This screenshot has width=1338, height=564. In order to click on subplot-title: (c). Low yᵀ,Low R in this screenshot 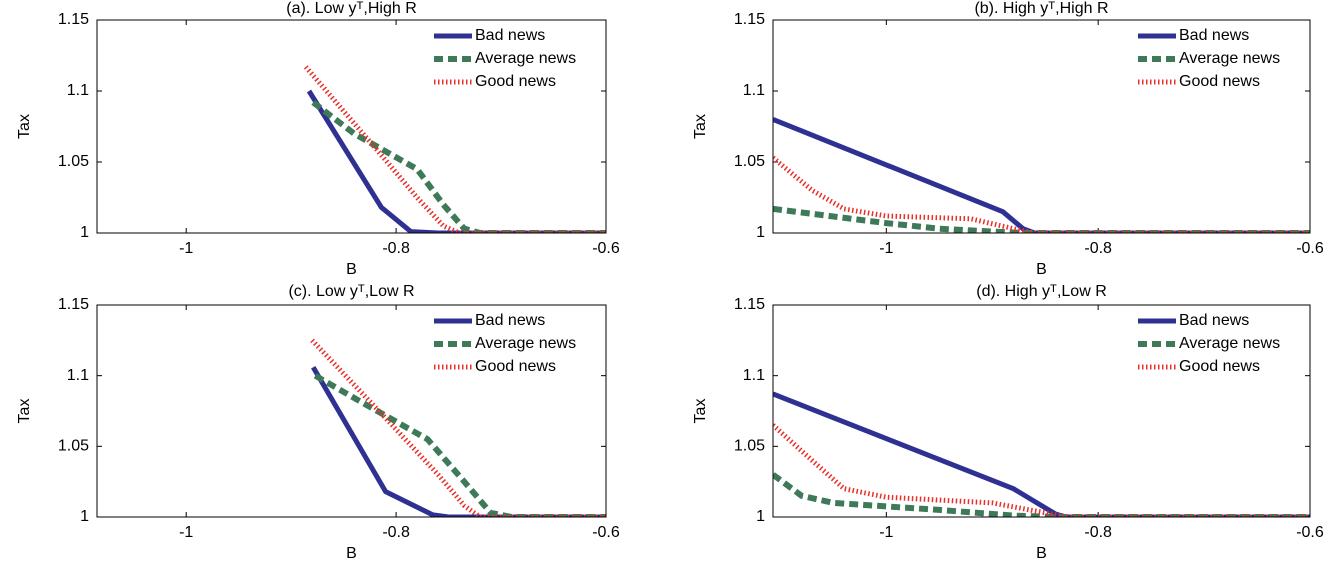, I will do `click(351, 291)`.